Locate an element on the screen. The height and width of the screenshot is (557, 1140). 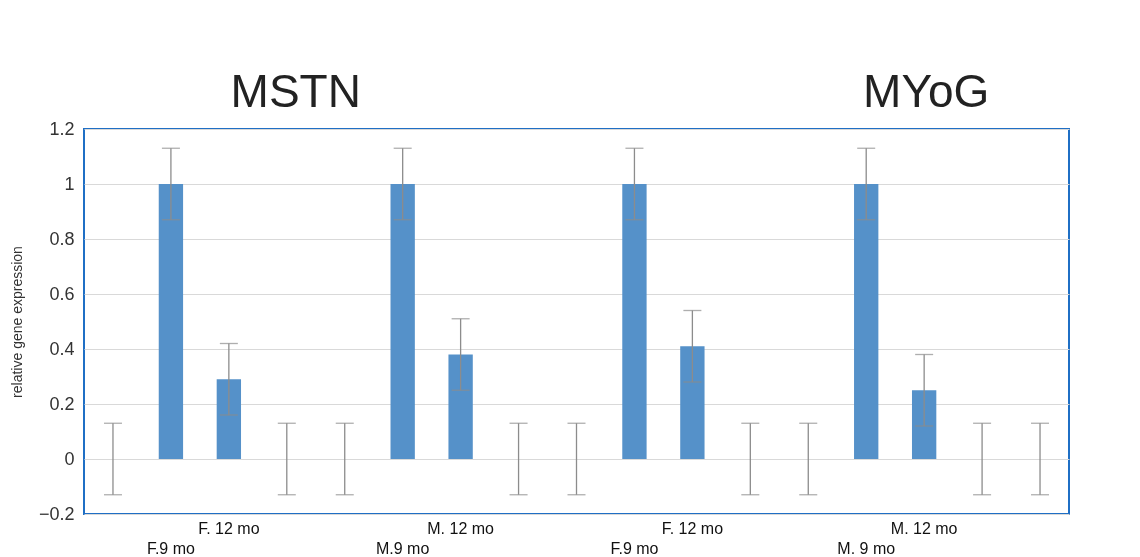
text: MYoG is located at coordinates (926, 91).